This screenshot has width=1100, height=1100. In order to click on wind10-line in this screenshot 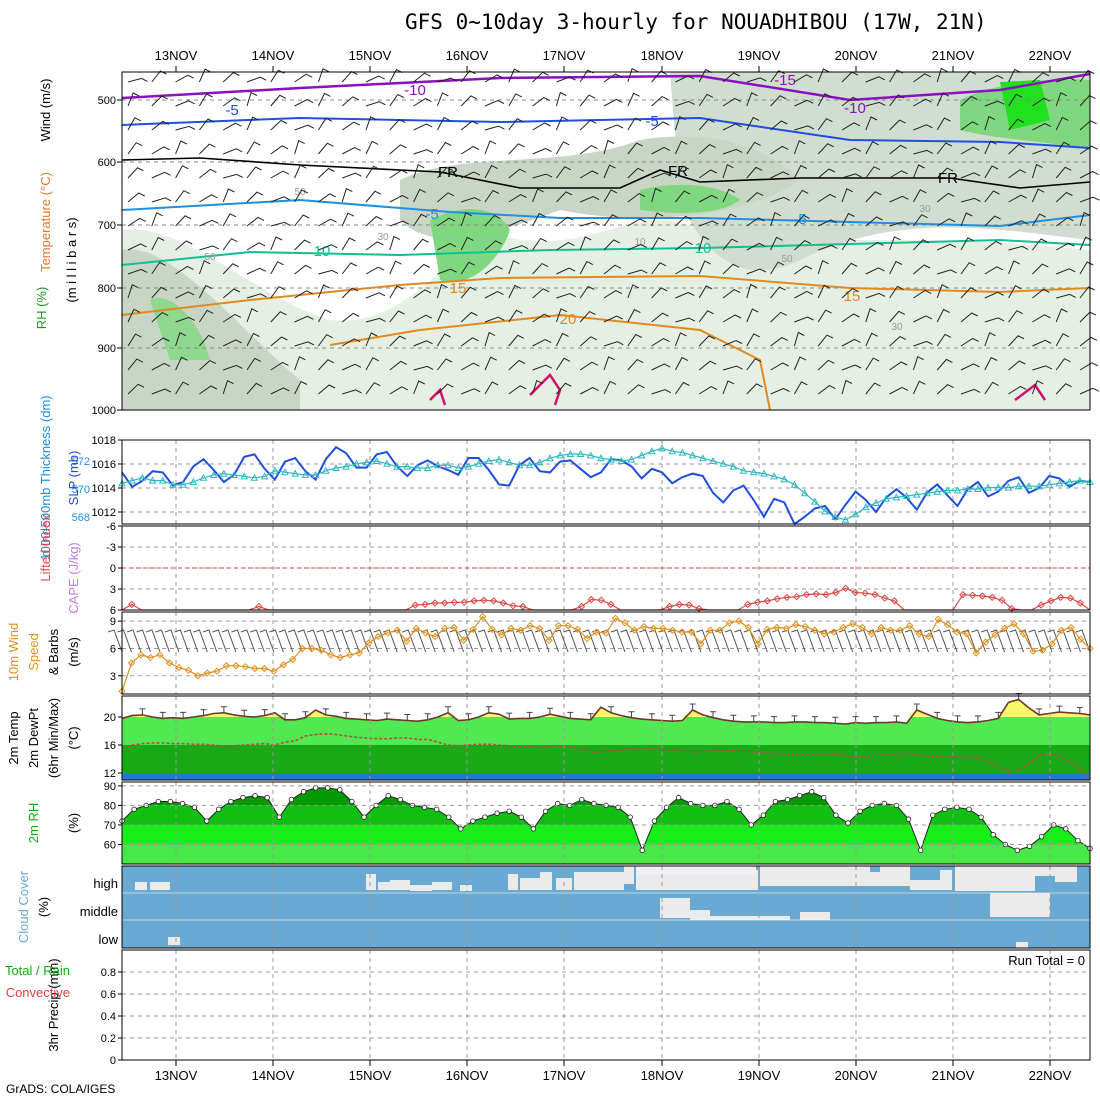, I will do `click(606, 653)`.